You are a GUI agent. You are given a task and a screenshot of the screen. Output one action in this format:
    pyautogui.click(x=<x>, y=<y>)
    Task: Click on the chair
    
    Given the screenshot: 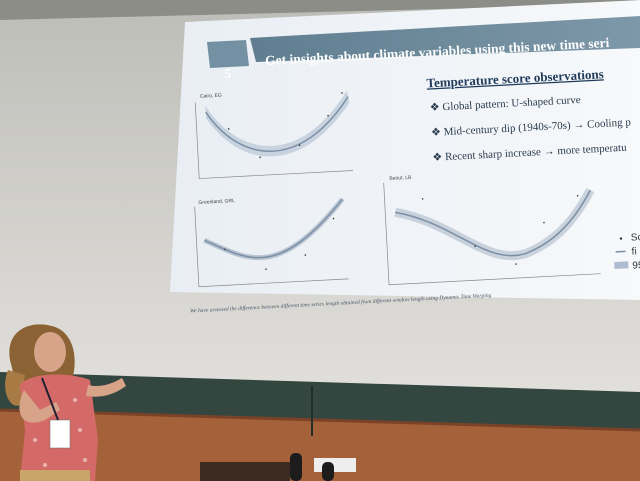 What is the action you would take?
    pyautogui.click(x=55, y=475)
    